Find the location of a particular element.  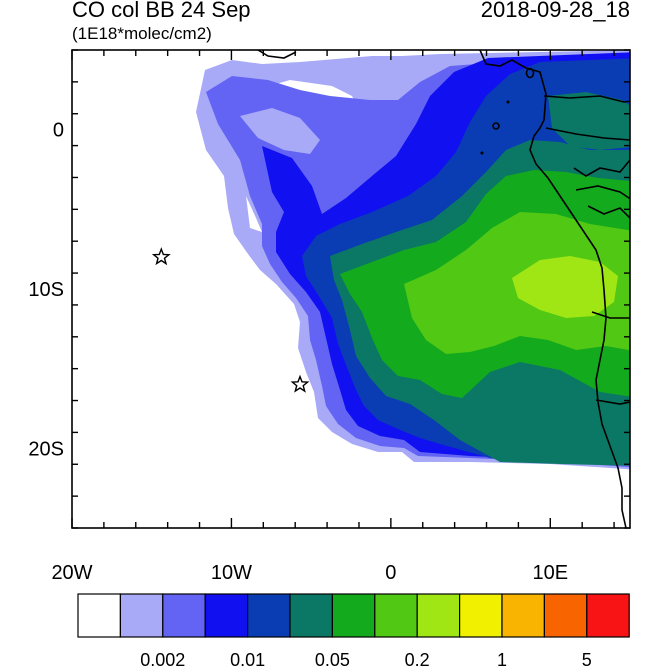

units-label: (1E18*molec/cm2) is located at coordinates (142, 33).